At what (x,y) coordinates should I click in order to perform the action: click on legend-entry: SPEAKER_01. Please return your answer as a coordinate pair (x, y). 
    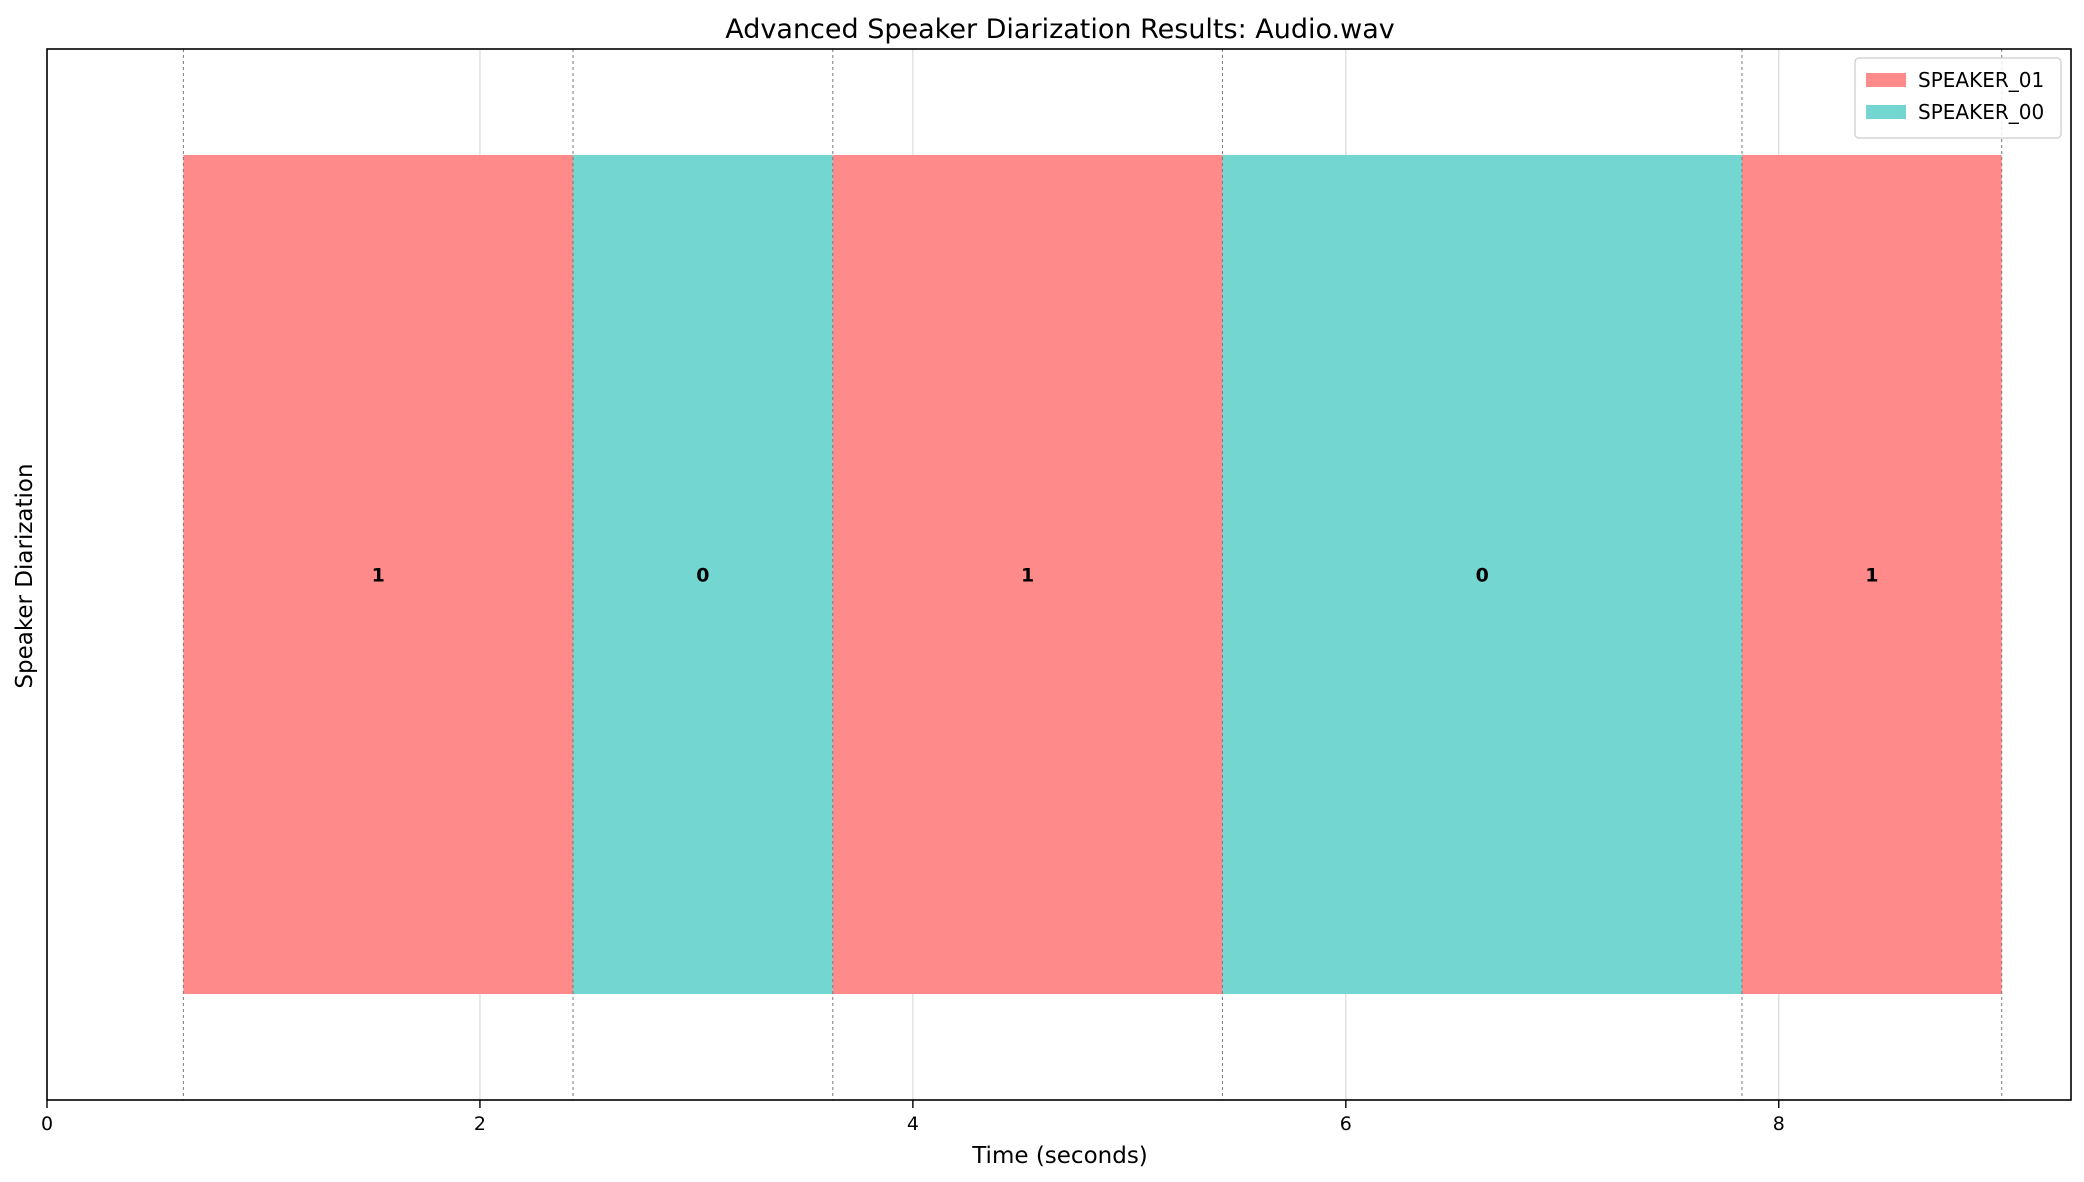
    Looking at the image, I should click on (1981, 80).